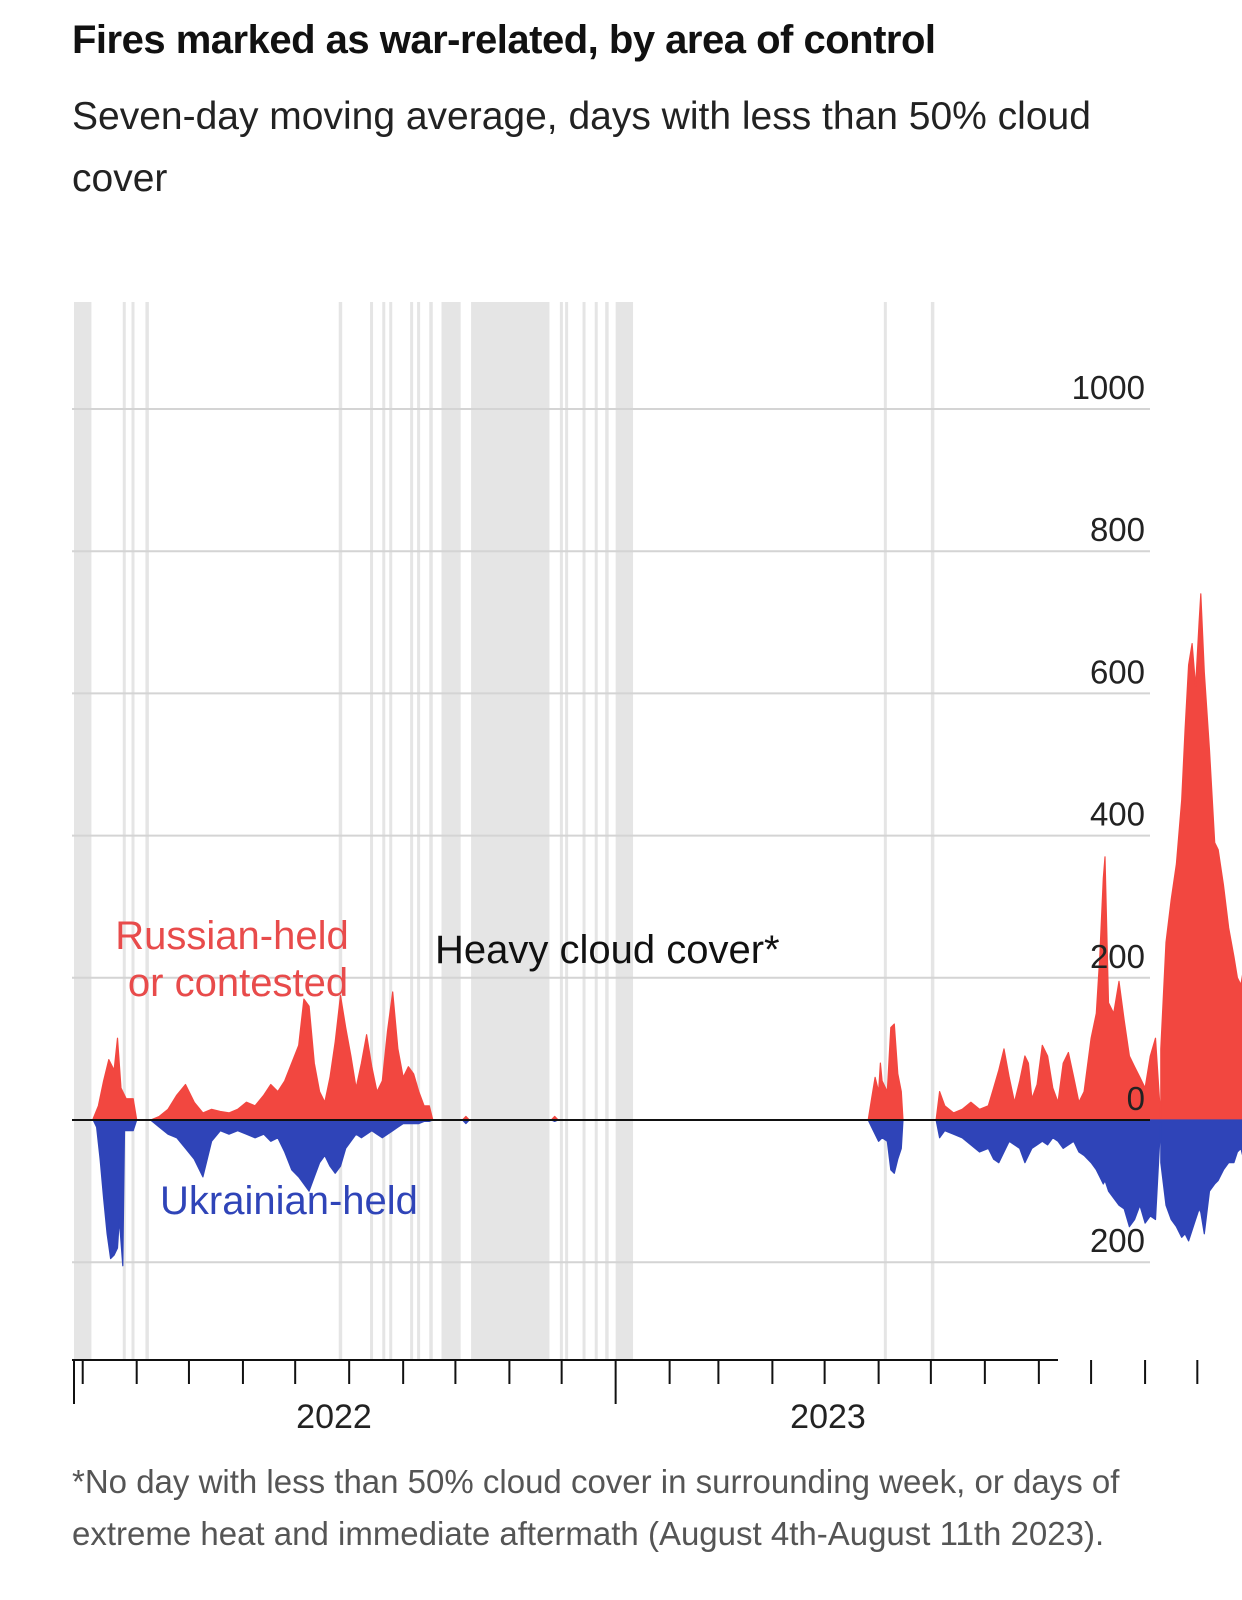  What do you see at coordinates (828, 1417) in the screenshot?
I see `year-label-2023: 2023` at bounding box center [828, 1417].